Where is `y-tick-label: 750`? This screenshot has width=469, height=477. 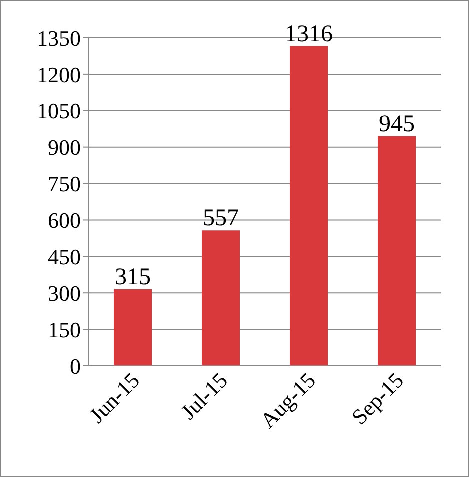 y-tick-label: 750 is located at coordinates (64, 184).